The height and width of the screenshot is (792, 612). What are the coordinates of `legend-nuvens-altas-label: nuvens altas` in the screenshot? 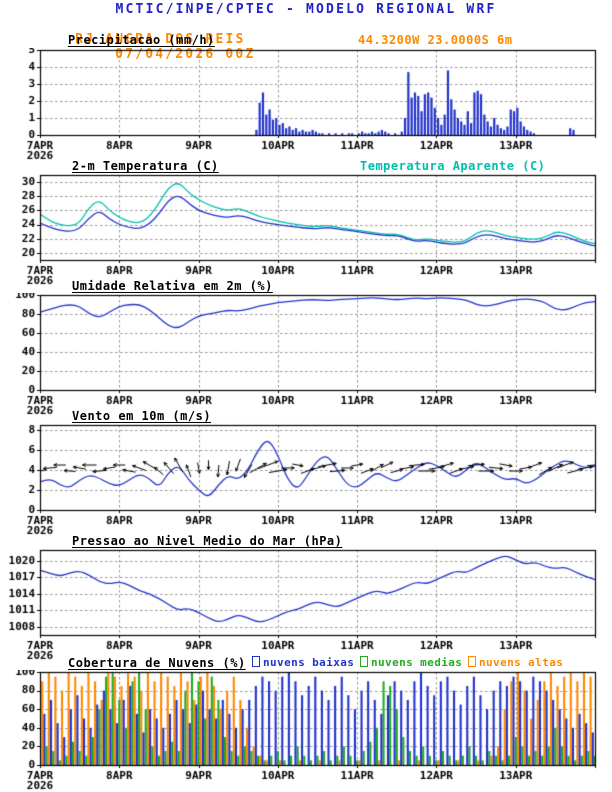 It's located at (521, 662).